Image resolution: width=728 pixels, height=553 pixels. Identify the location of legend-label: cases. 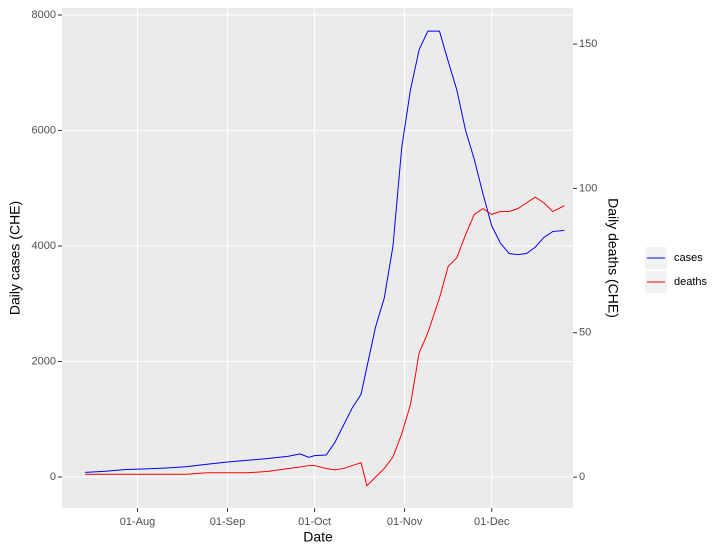
(688, 258).